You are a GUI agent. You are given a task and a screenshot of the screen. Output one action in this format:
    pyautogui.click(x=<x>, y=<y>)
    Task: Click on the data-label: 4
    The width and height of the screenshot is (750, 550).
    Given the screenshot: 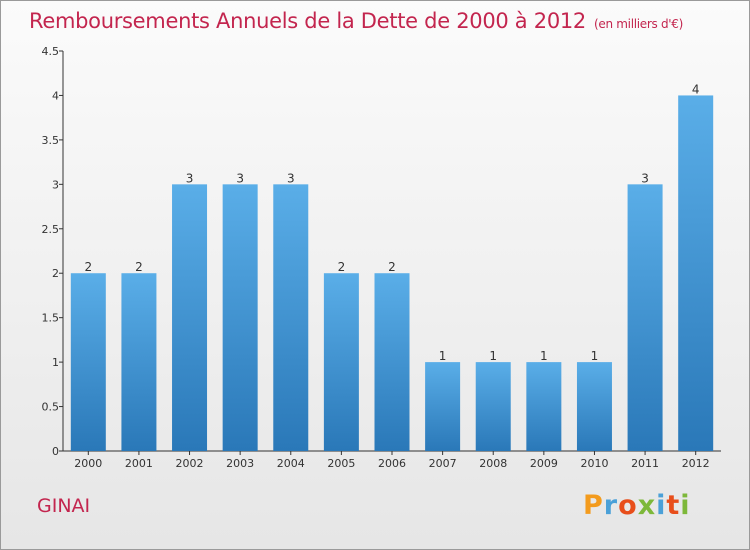 What is the action you would take?
    pyautogui.click(x=696, y=89)
    